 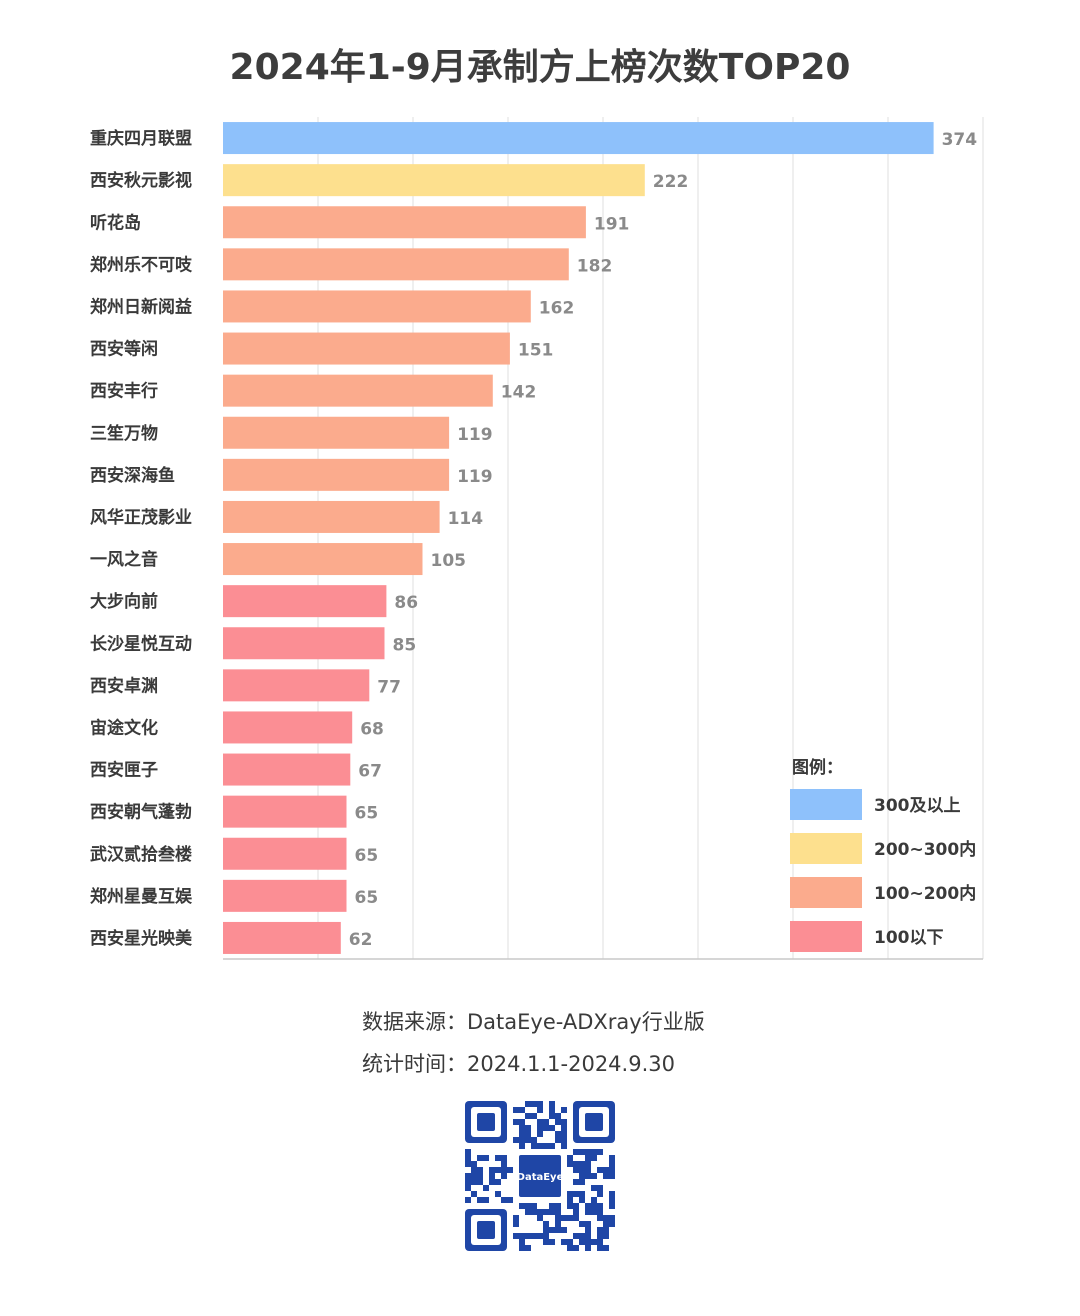 What do you see at coordinates (124, 433) in the screenshot?
I see `category-label: 三笙万物` at bounding box center [124, 433].